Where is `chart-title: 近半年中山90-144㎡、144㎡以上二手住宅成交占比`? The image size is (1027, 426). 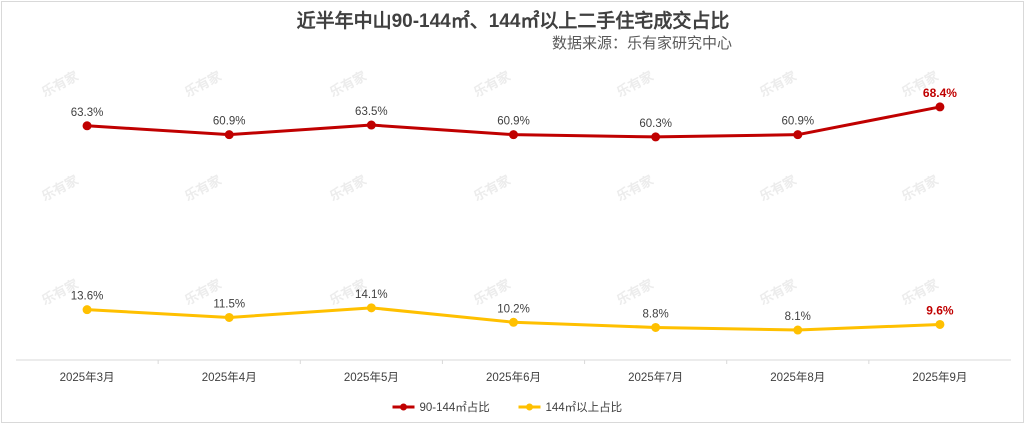
chart-title: 近半年中山90-144㎡、144㎡以上二手住宅成交占比 is located at coordinates (513, 20).